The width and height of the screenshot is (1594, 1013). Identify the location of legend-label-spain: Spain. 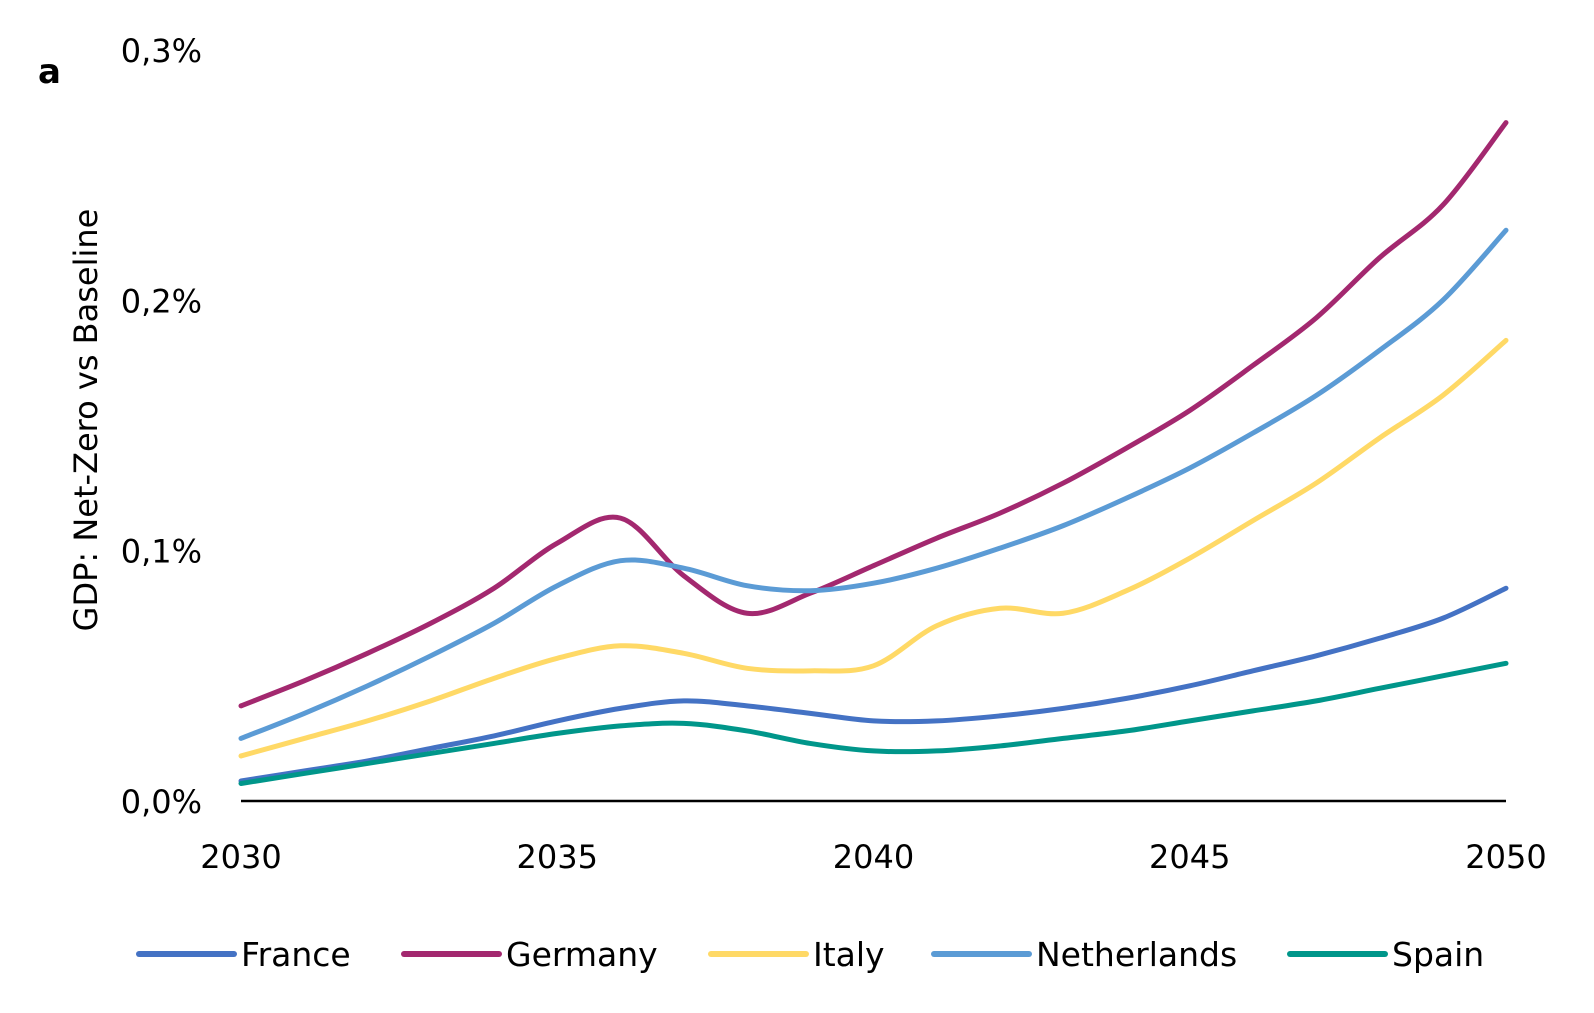
(1438, 954).